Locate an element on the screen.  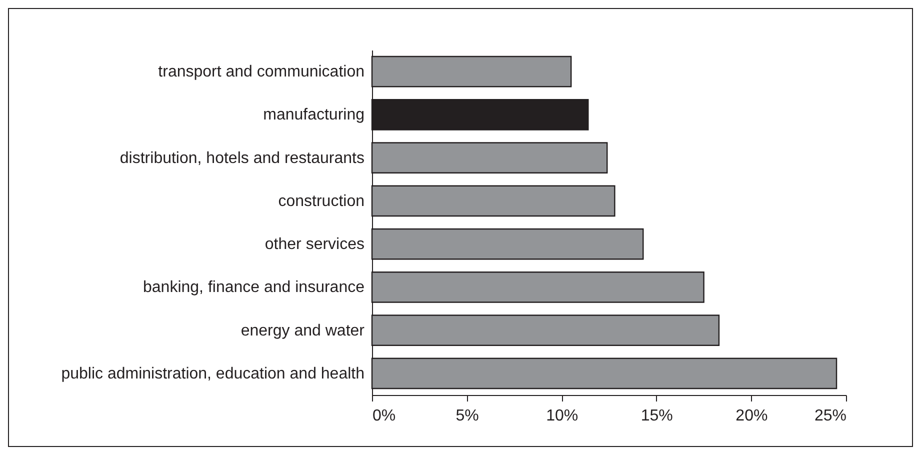
y-tick-label: distribution, hotels and restaurants is located at coordinates (242, 158).